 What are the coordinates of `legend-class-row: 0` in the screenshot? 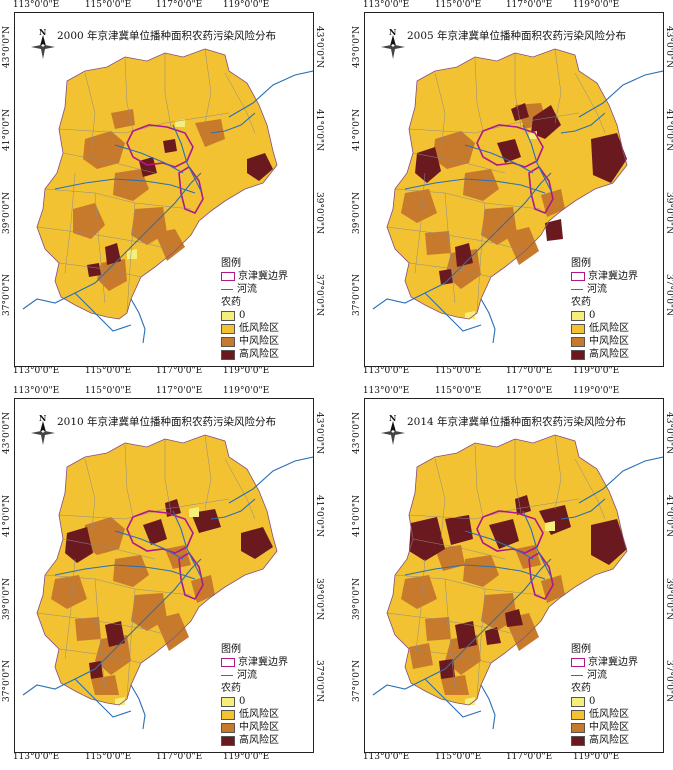 It's located at (604, 315).